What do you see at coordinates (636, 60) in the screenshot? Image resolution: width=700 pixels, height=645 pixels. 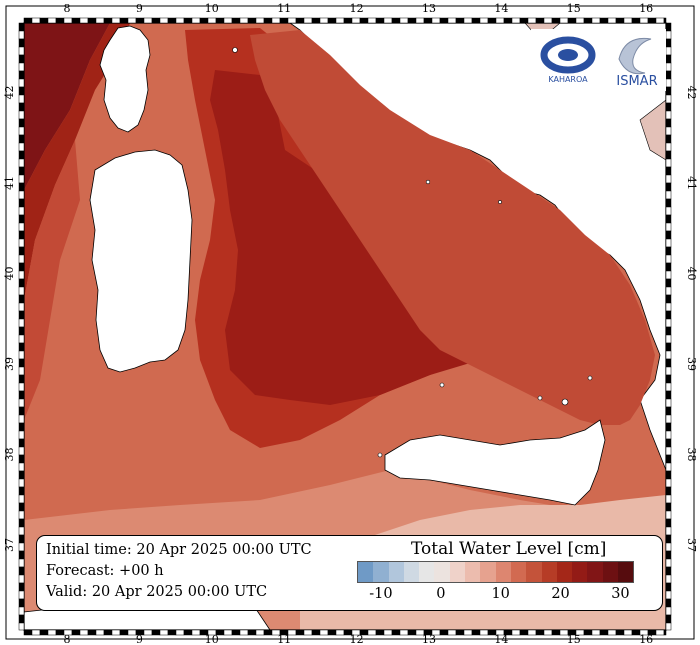 I see `ismar-logo: ISMAR` at bounding box center [636, 60].